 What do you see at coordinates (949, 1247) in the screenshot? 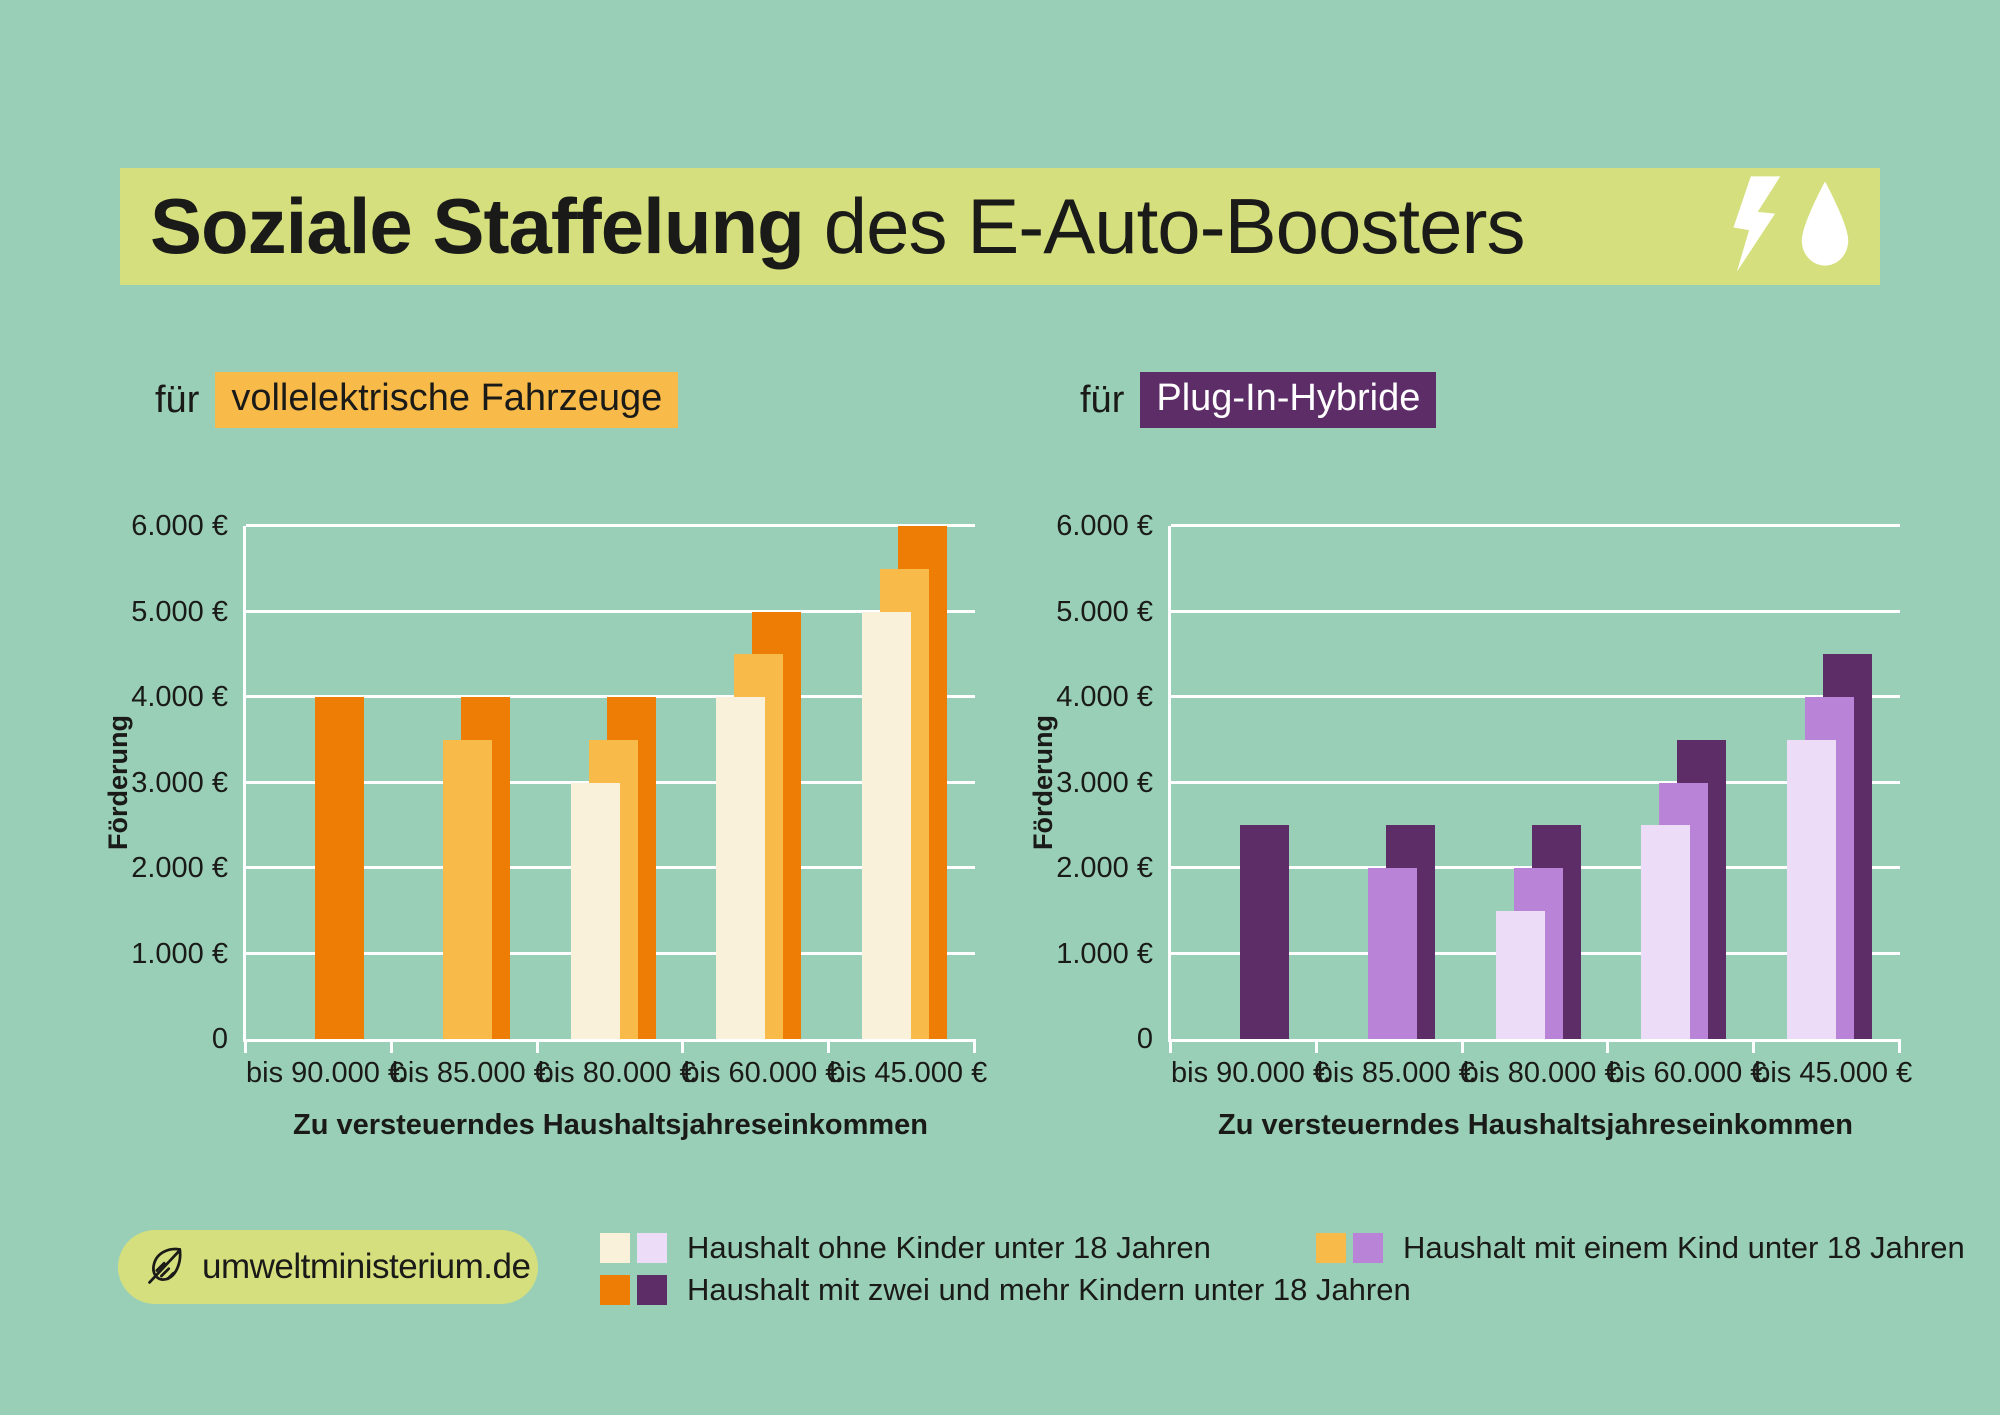
I see `legend-label: Haushalt ohne Kinder unter 18 Jahren` at bounding box center [949, 1247].